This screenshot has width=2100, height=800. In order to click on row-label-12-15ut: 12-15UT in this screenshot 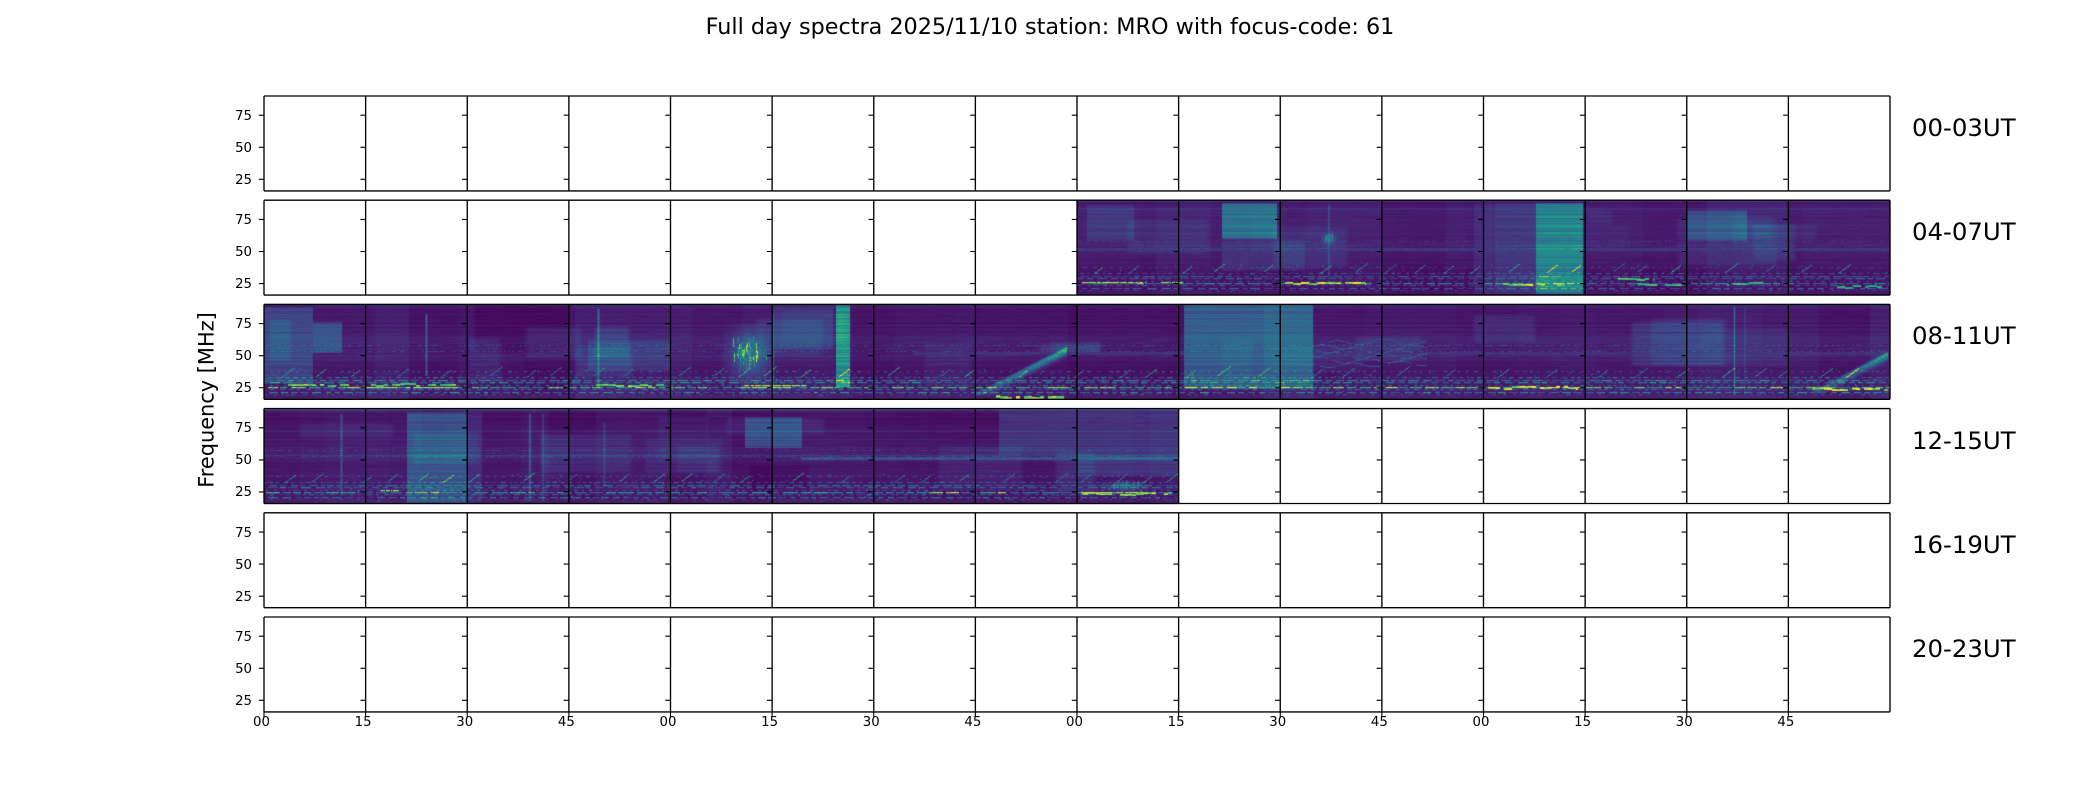, I will do `click(1964, 440)`.